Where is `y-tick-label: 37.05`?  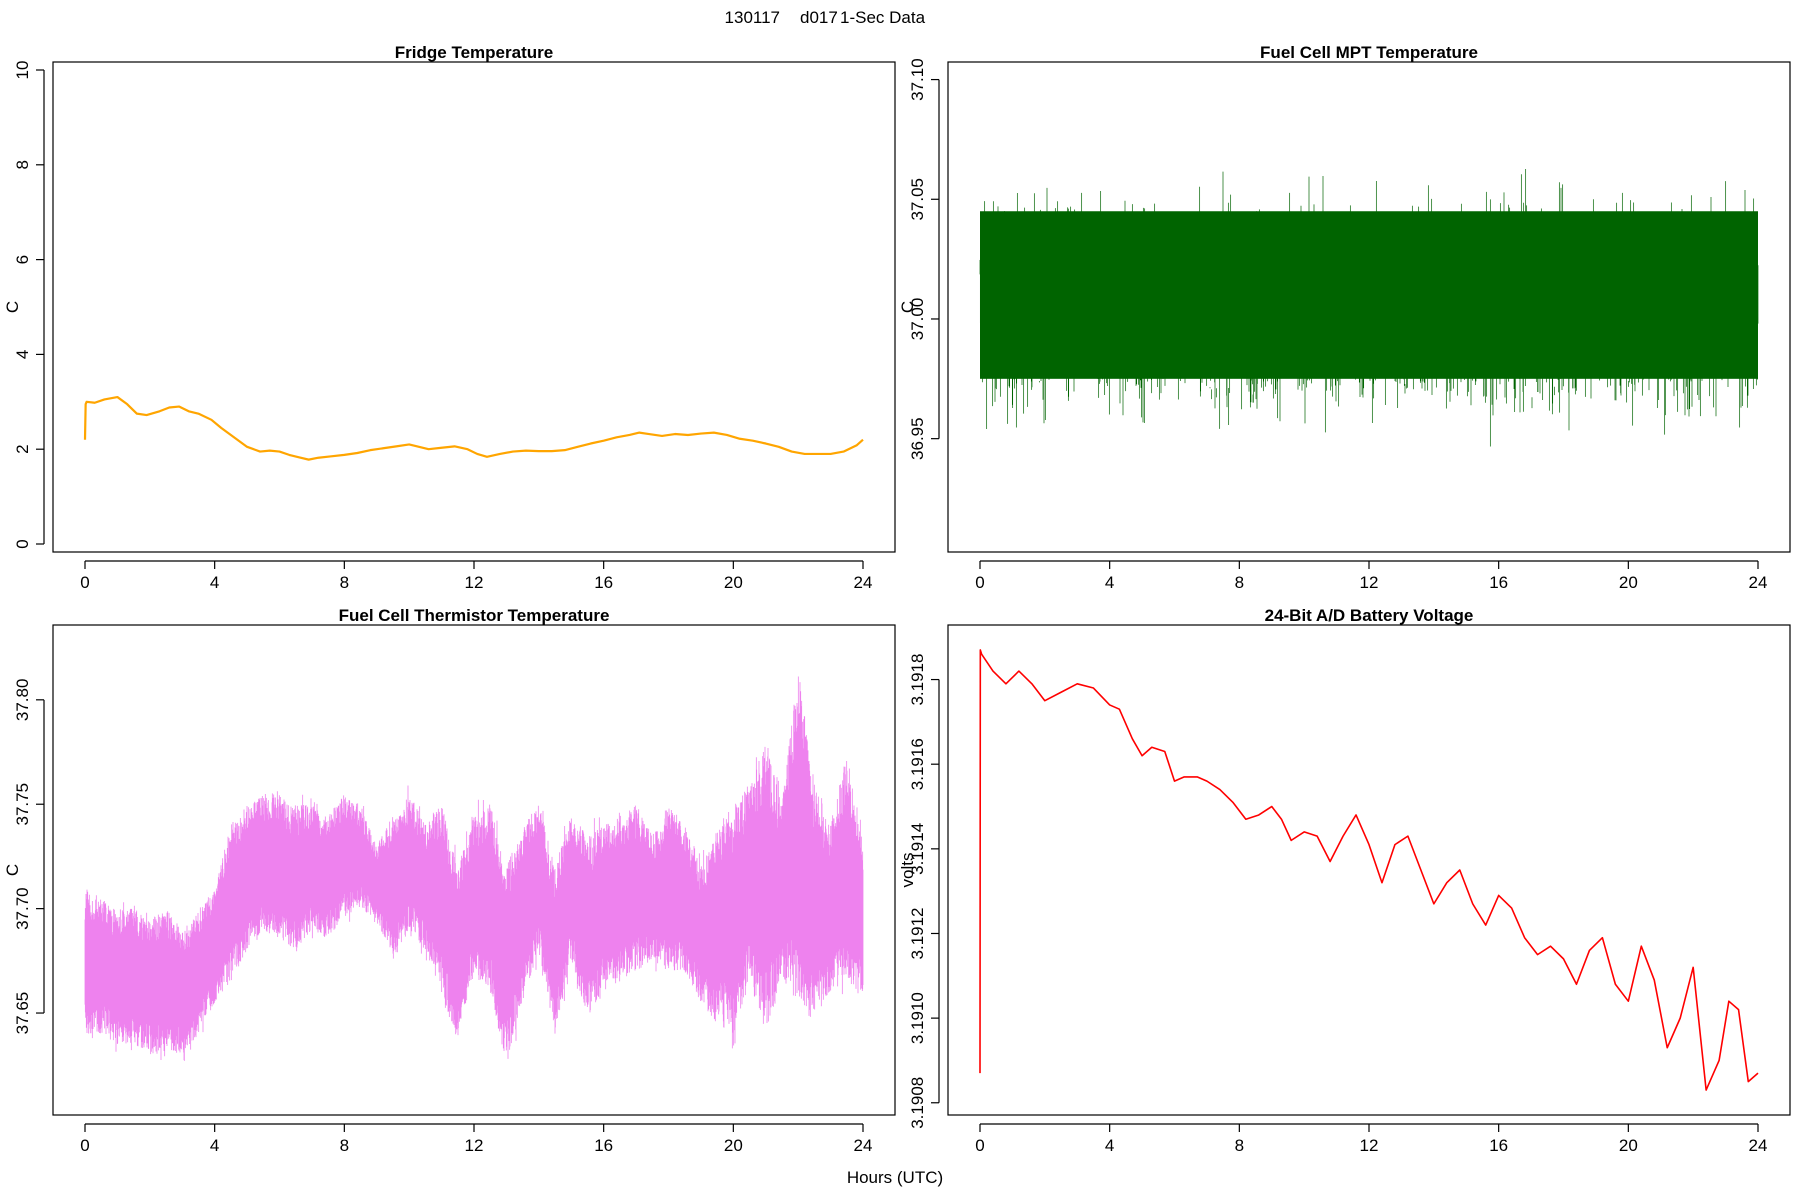 y-tick-label: 37.05 is located at coordinates (917, 199).